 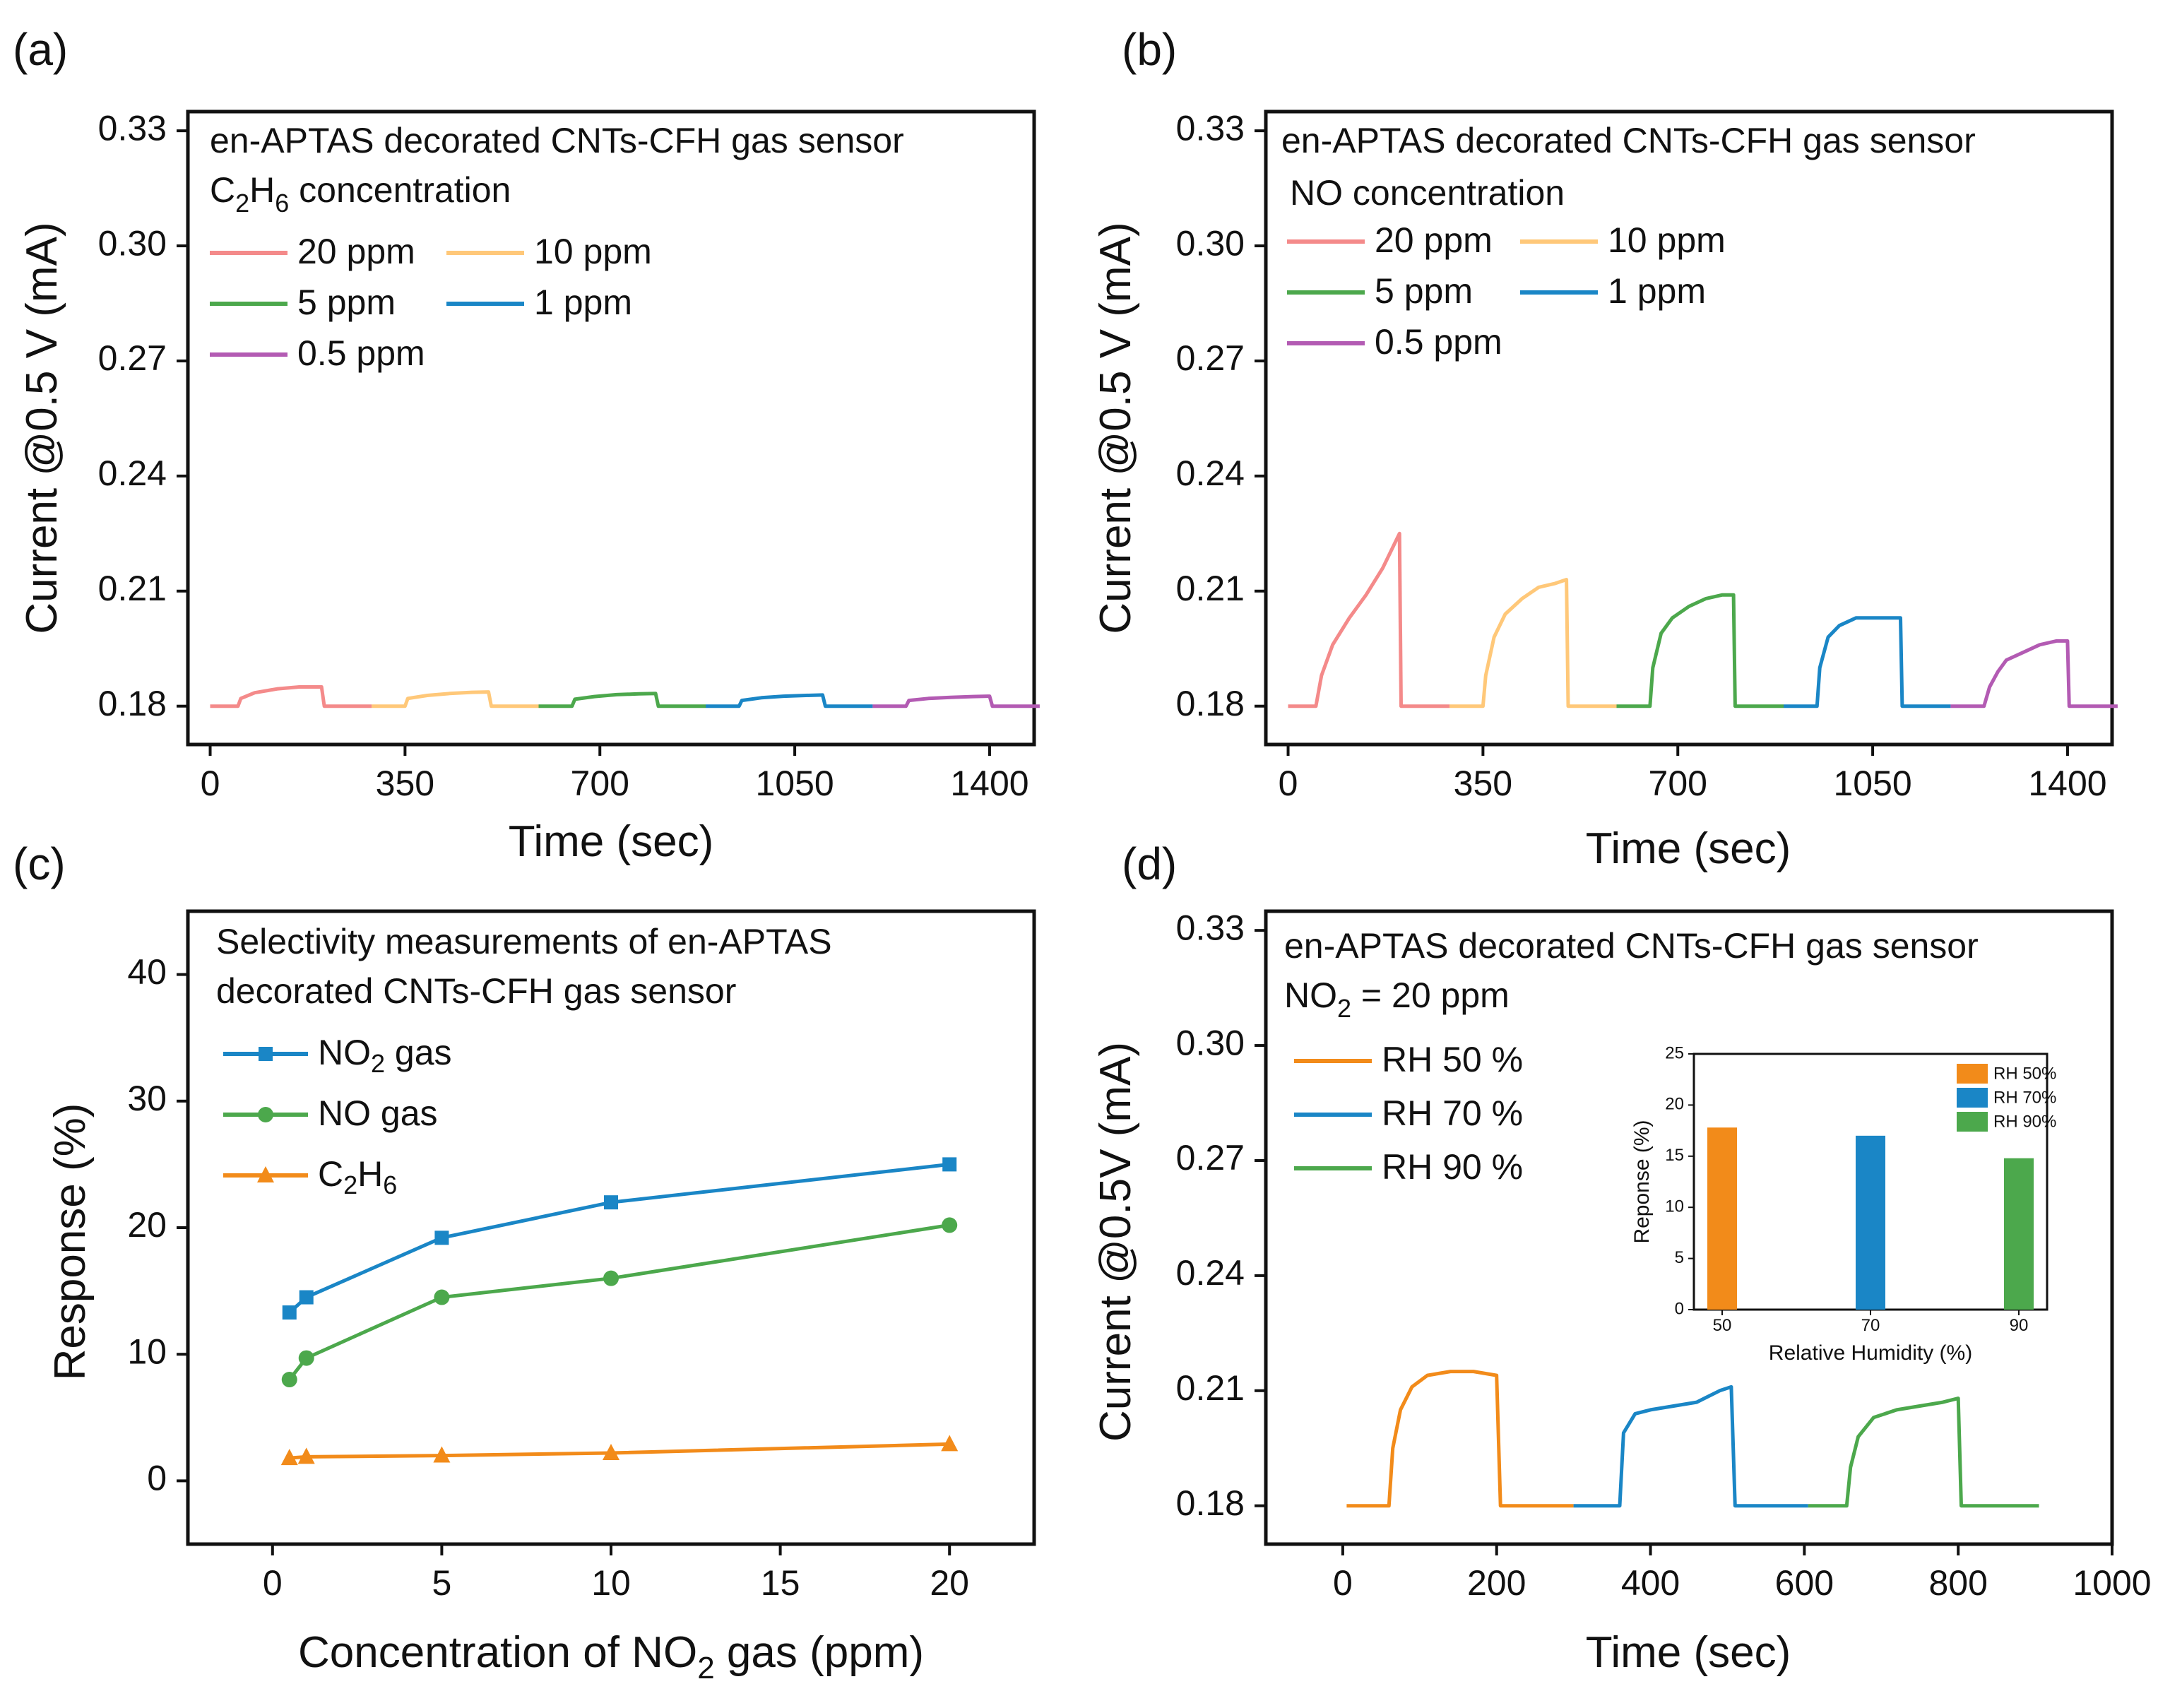 What do you see at coordinates (1805, 1583) in the screenshot?
I see `x-tick-label-d-3: 600` at bounding box center [1805, 1583].